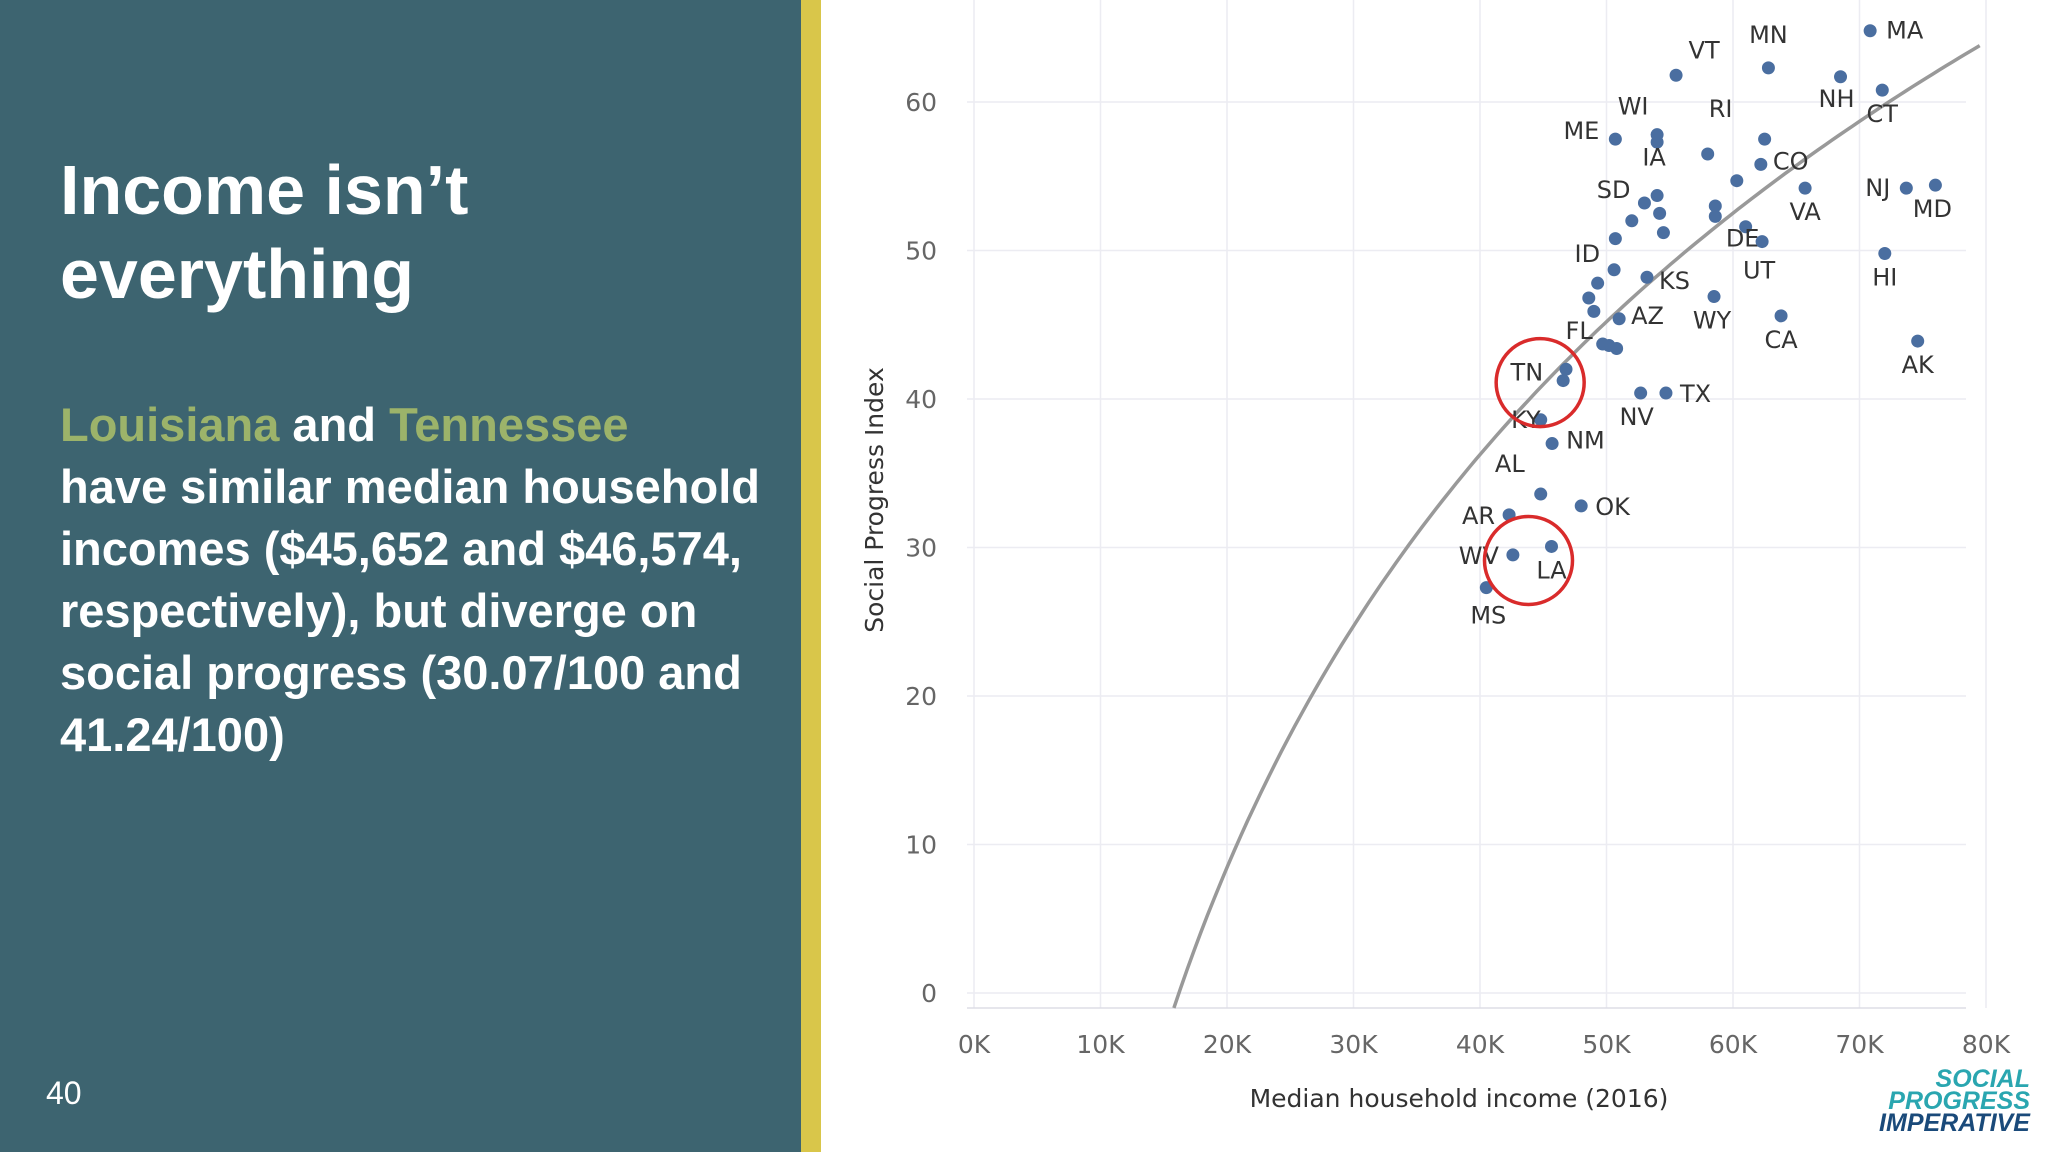 The height and width of the screenshot is (1152, 2048). What do you see at coordinates (1781, 340) in the screenshot?
I see `label-ca: CA` at bounding box center [1781, 340].